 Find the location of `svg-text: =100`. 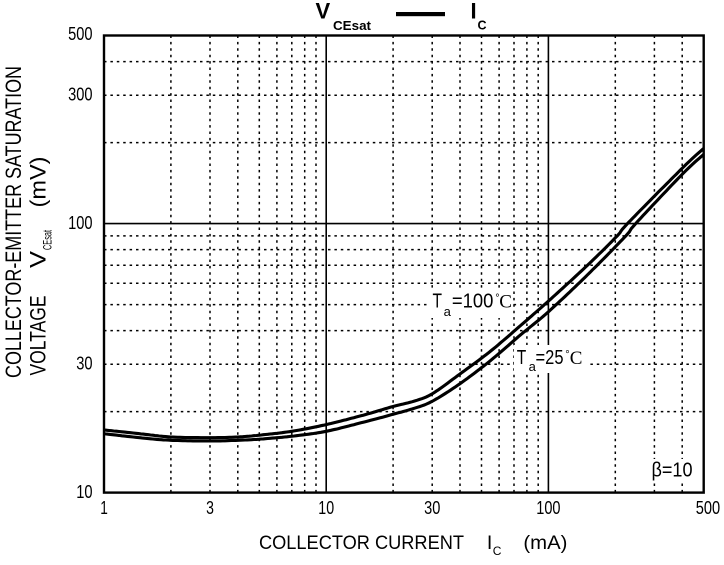

svg-text: =100 is located at coordinates (473, 301).